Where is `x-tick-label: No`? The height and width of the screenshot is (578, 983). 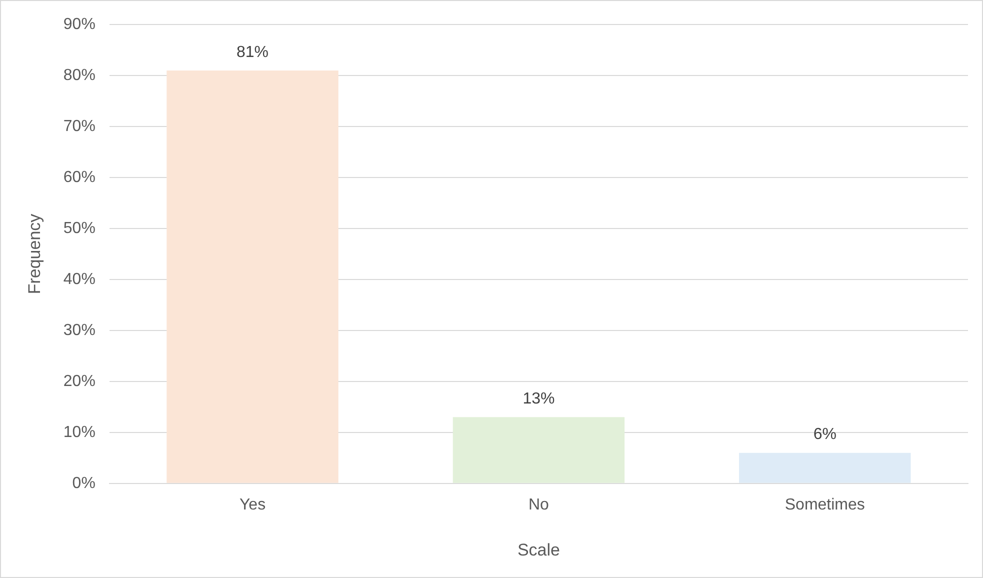
x-tick-label: No is located at coordinates (539, 505).